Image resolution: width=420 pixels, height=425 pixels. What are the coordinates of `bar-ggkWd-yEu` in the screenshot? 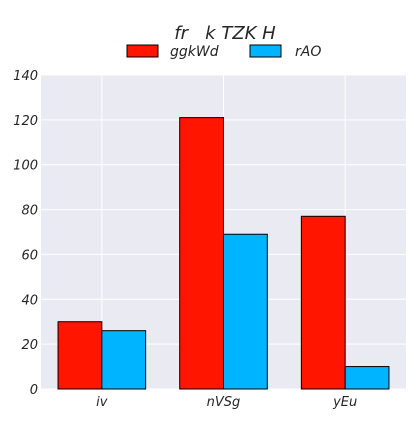 It's located at (323, 302).